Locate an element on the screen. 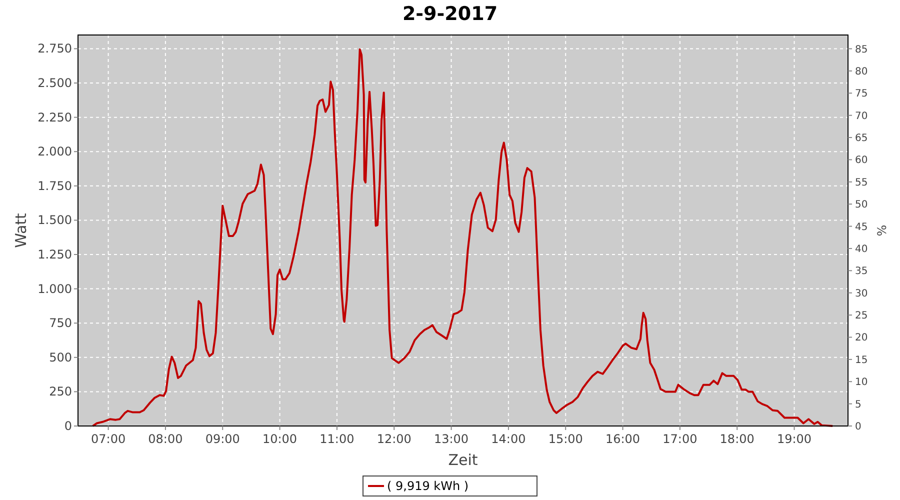  y-tick-label: 2.750 is located at coordinates (55, 49).